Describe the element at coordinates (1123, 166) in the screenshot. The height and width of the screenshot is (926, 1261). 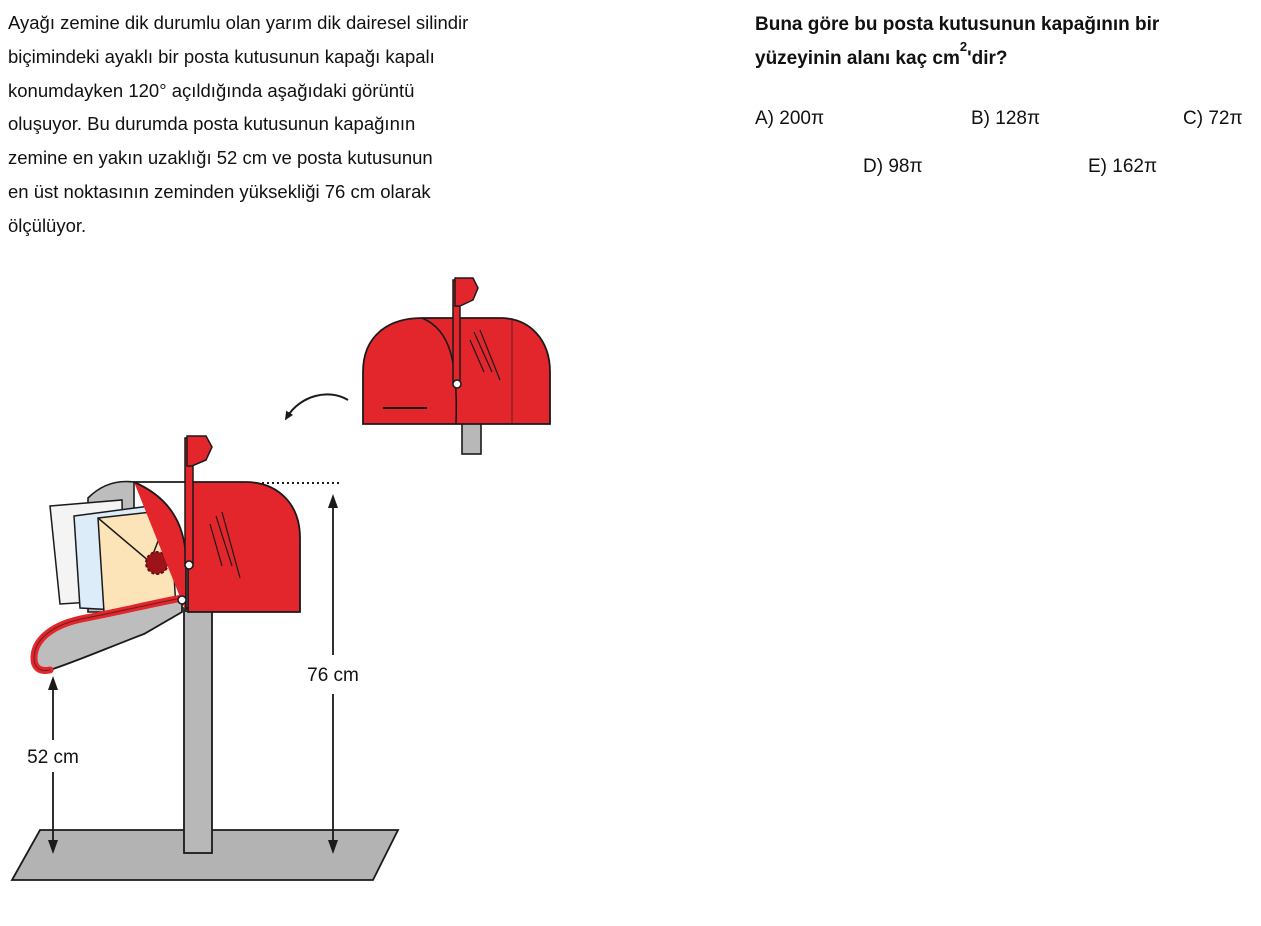
I see `choice-e: E) 162π` at that location.